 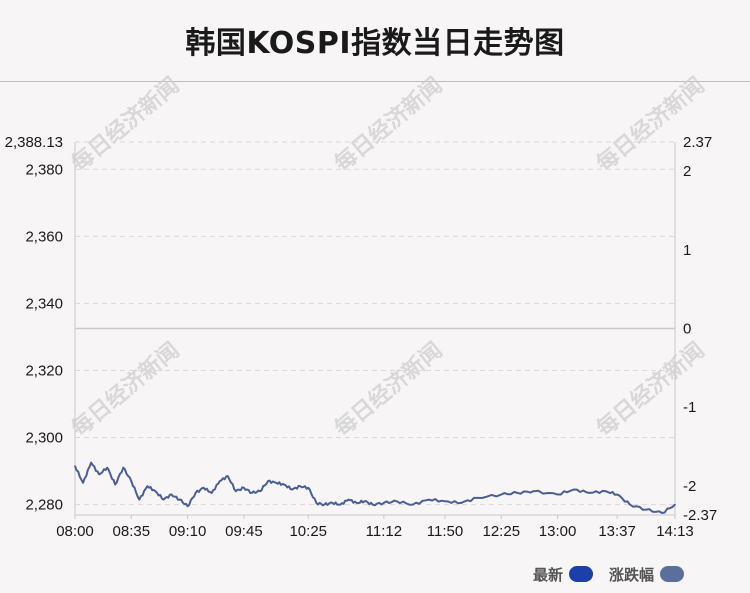 What do you see at coordinates (445, 531) in the screenshot?
I see `x-tick-label: 11:50` at bounding box center [445, 531].